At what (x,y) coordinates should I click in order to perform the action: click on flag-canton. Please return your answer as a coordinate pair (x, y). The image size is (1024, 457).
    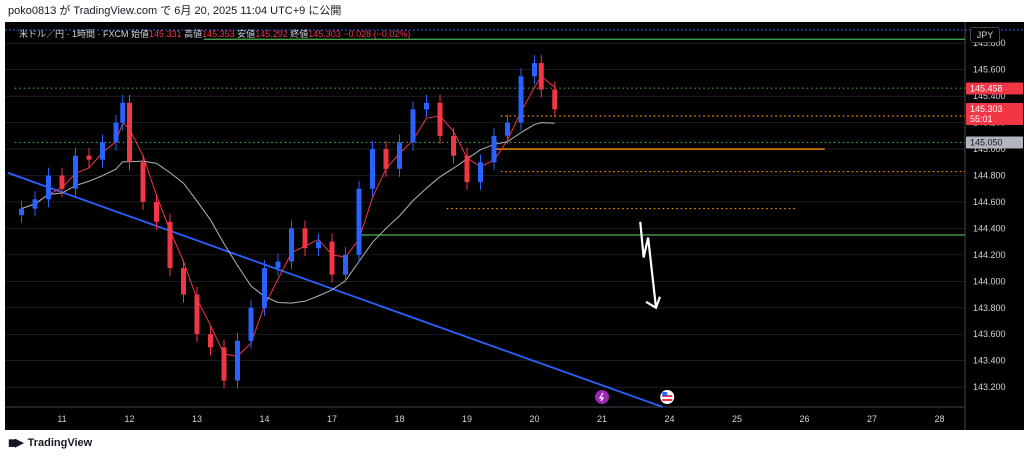
    Looking at the image, I should click on (665, 394).